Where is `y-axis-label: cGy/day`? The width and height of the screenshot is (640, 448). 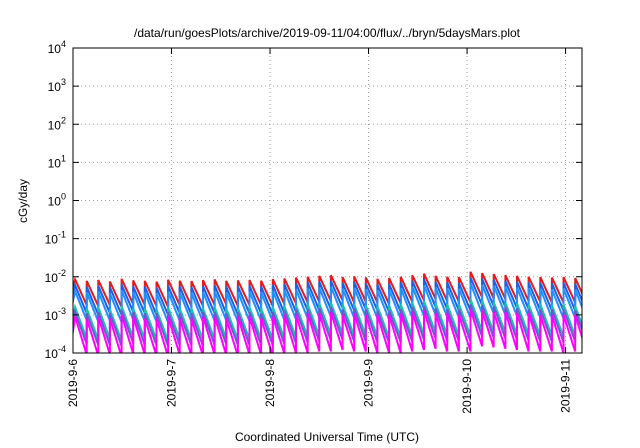 y-axis-label: cGy/day is located at coordinates (23, 201).